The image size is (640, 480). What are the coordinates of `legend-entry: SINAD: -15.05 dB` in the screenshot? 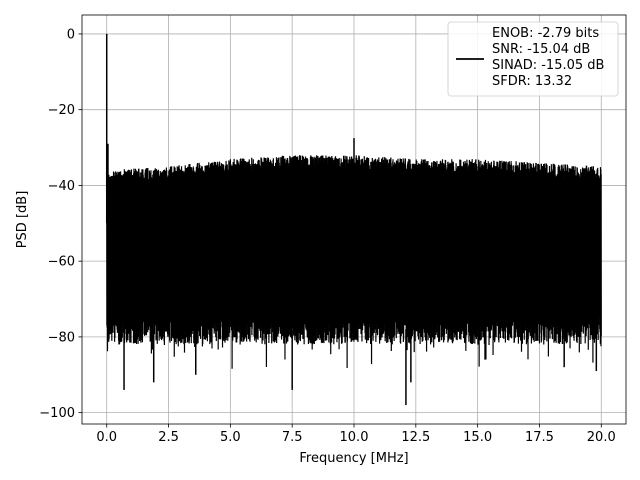 It's located at (548, 65).